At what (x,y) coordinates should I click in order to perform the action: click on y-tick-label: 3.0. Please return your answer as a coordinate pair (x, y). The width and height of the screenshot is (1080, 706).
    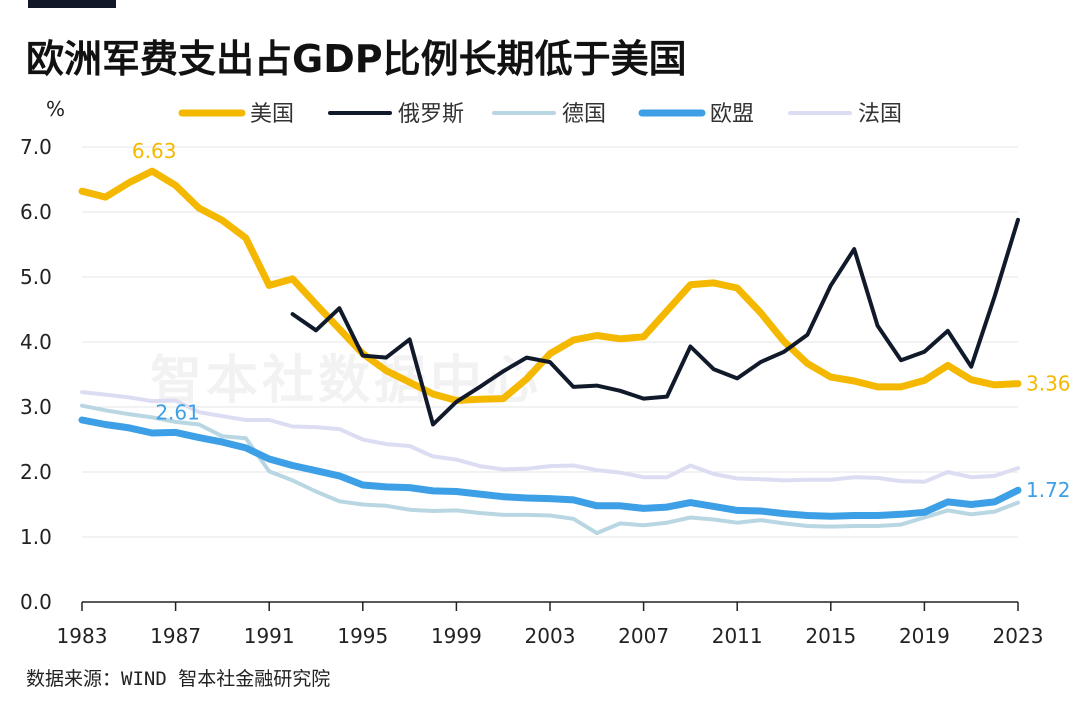
    Looking at the image, I should click on (36, 407).